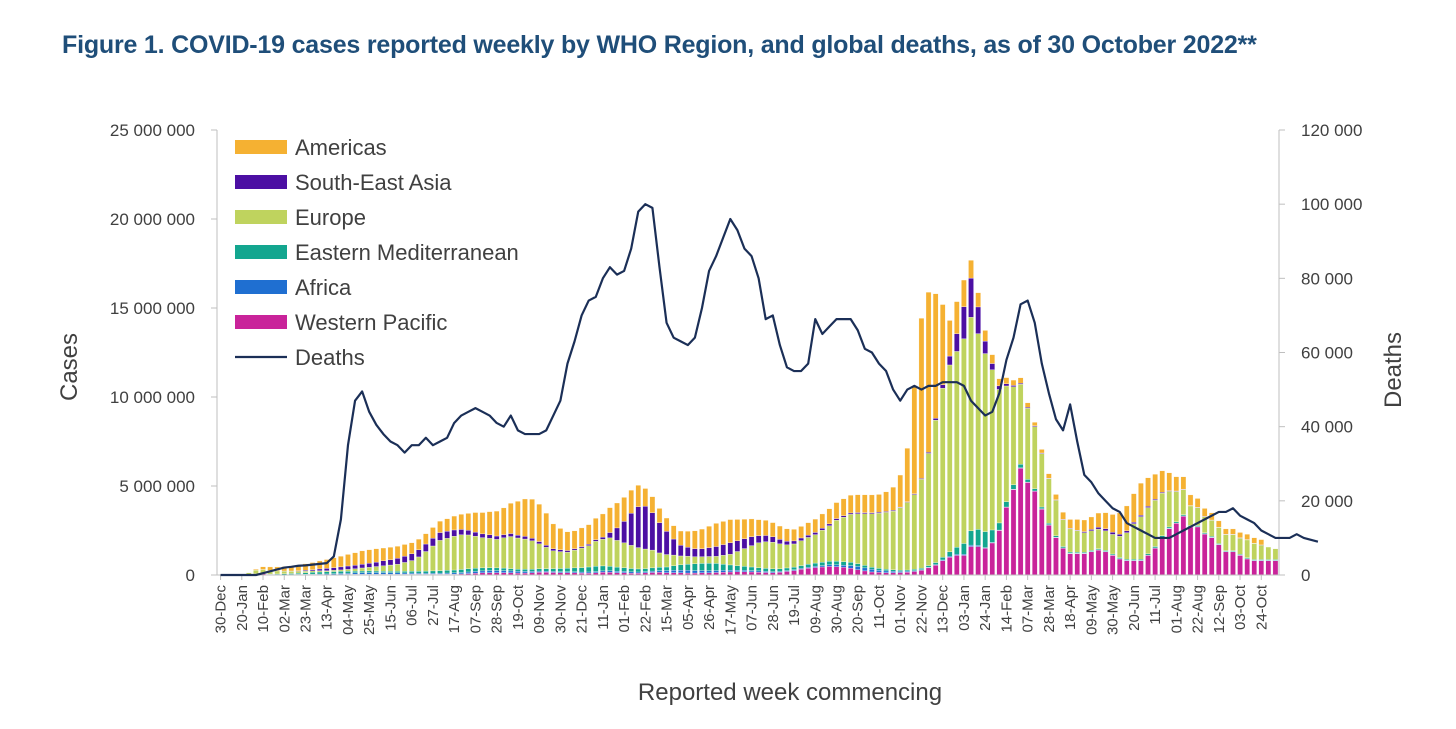  What do you see at coordinates (306, 609) in the screenshot?
I see `x-tick-label: 23-Mar` at bounding box center [306, 609].